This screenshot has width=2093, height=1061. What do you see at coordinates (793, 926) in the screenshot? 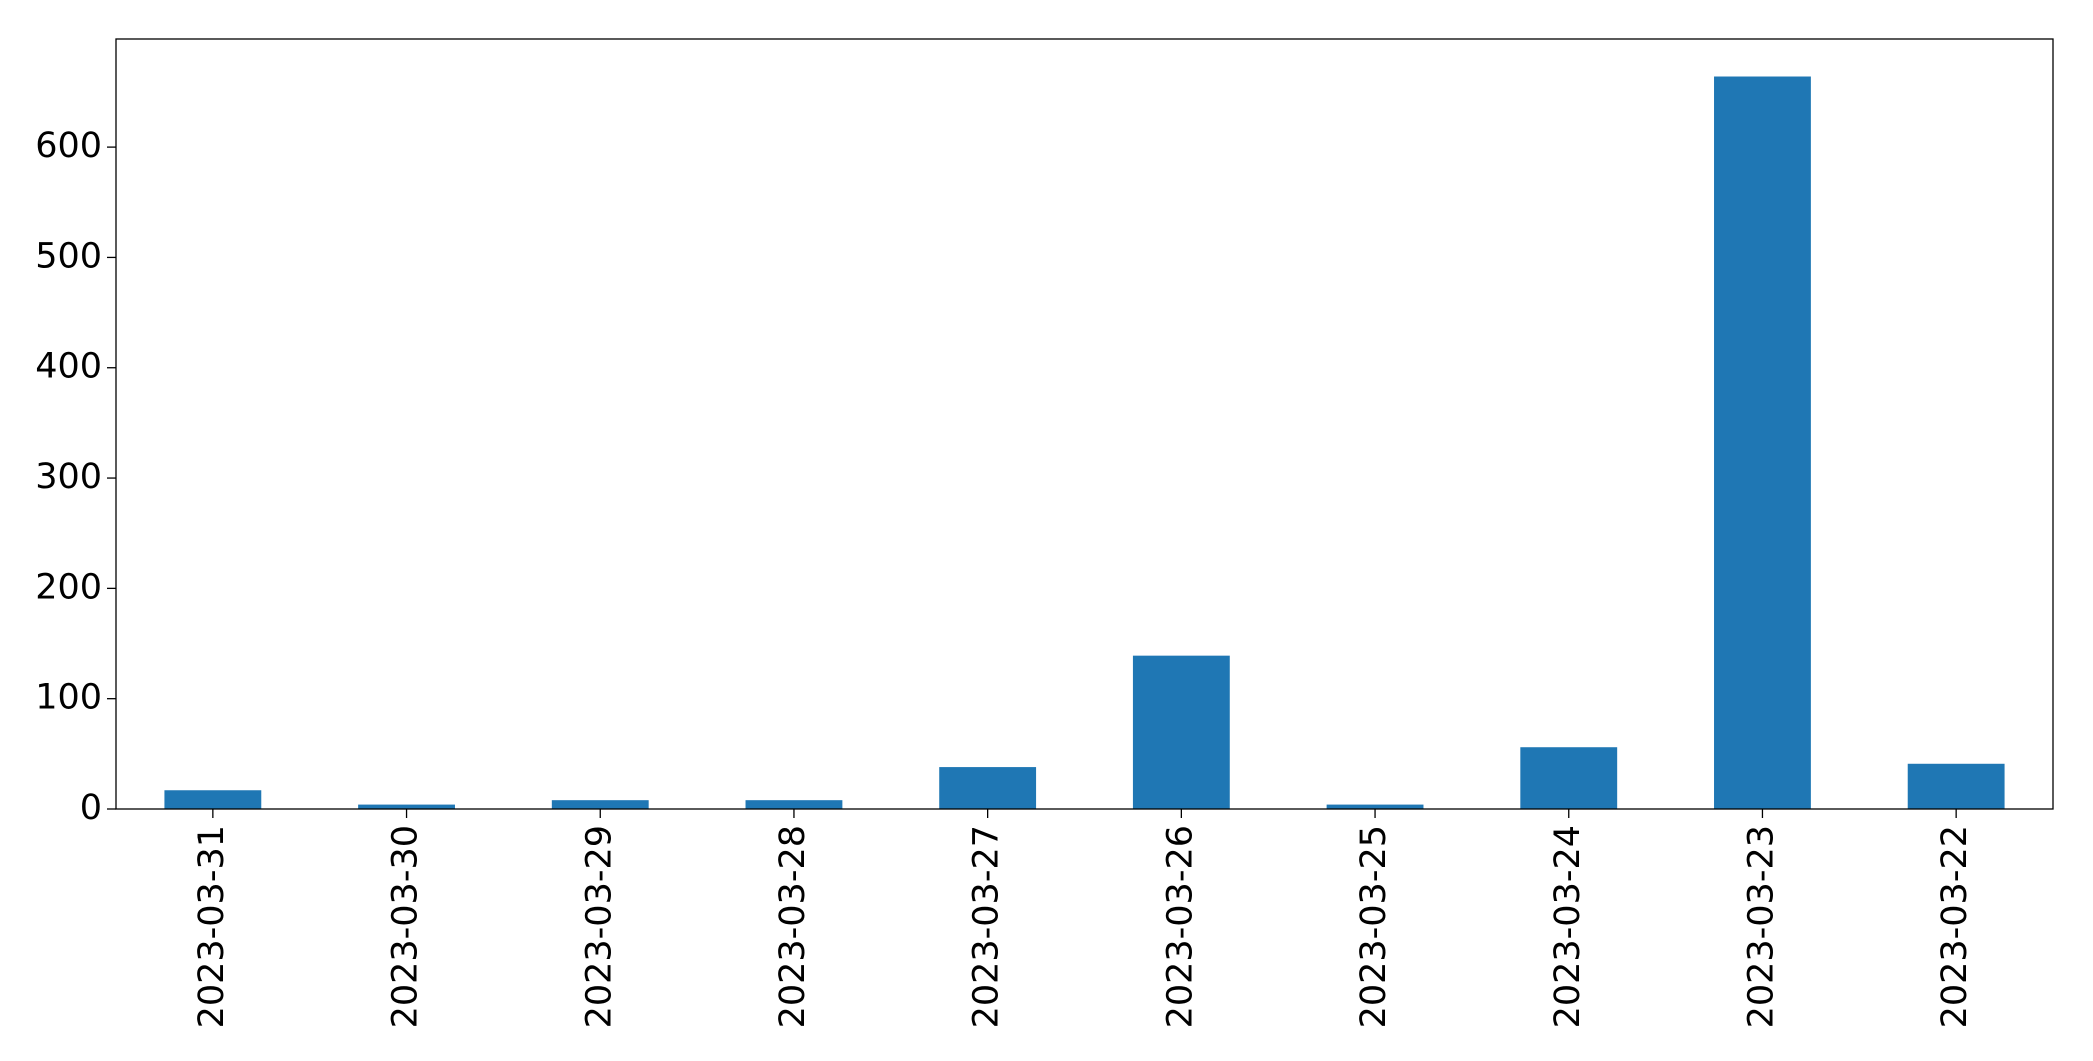
I see `x-tick-label: 2023-03-28` at bounding box center [793, 926].